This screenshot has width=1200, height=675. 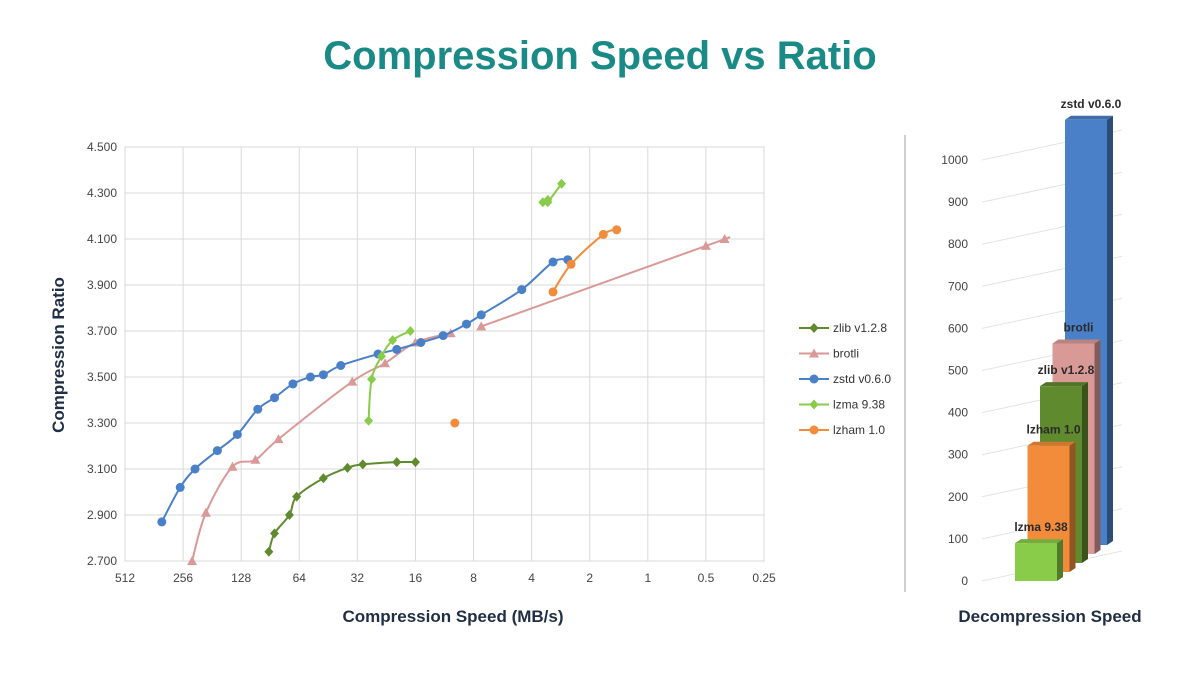 I want to click on legend-item-brotli: brotli, so click(x=829, y=354).